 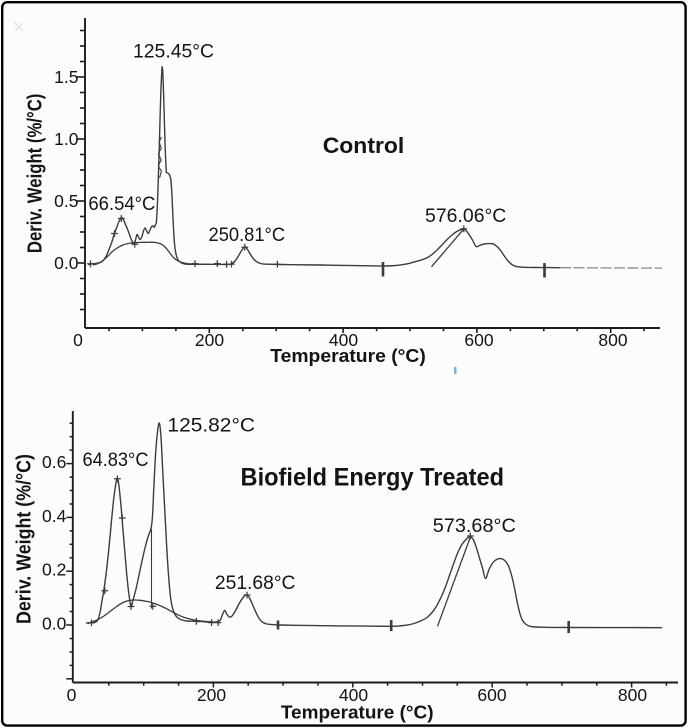 I want to click on svg-text: 66.54°C, so click(x=121, y=204).